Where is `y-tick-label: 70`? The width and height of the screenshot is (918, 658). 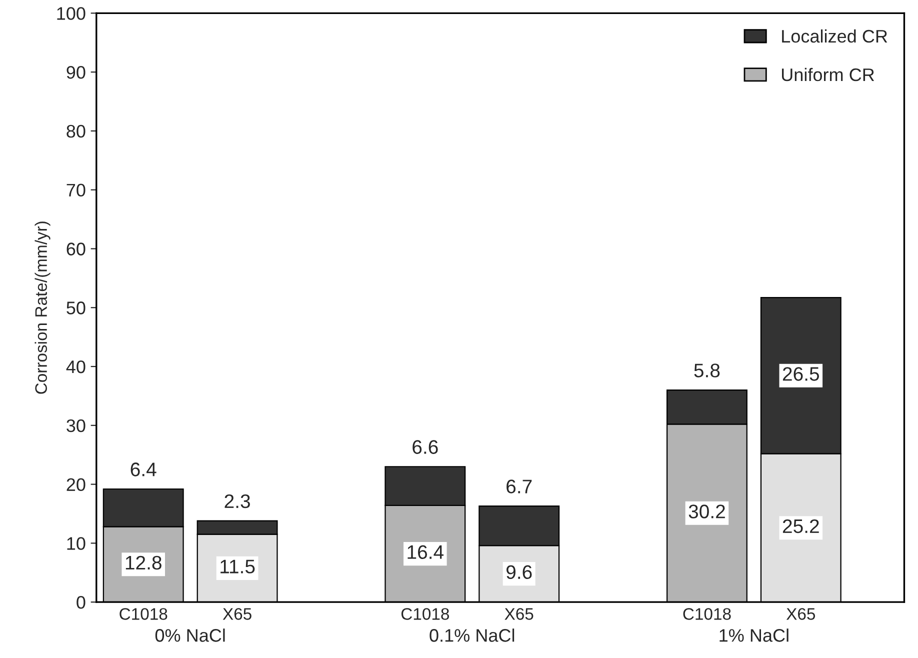
y-tick-label: 70 is located at coordinates (76, 190).